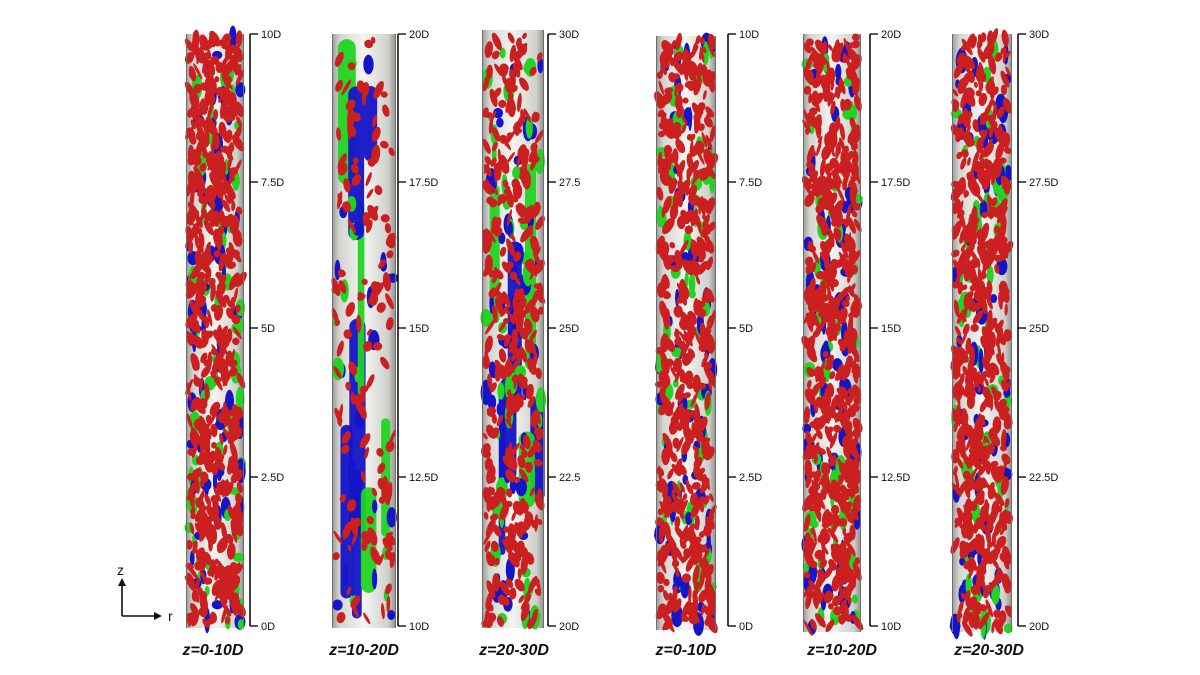  I want to click on scale-axis: 20D 17.5D 15D 12.5D 10D, so click(417, 331).